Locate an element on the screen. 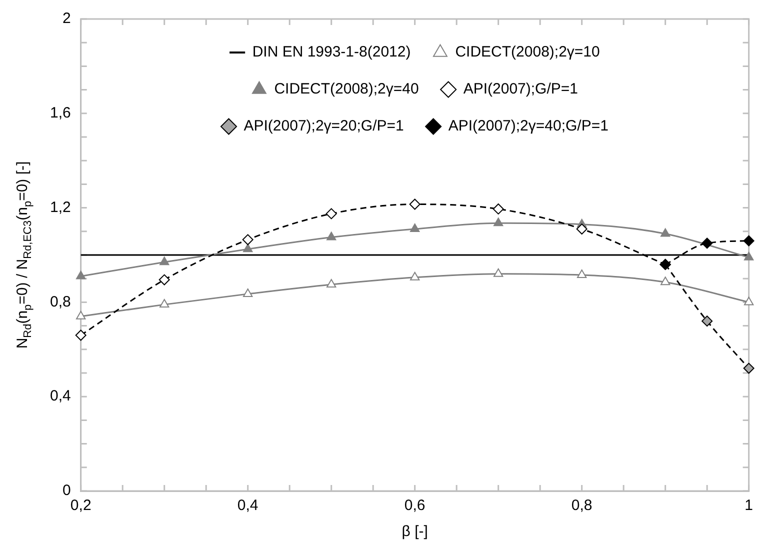  legend-label: DIN EN 1993-1-8(2012) is located at coordinates (331, 52).